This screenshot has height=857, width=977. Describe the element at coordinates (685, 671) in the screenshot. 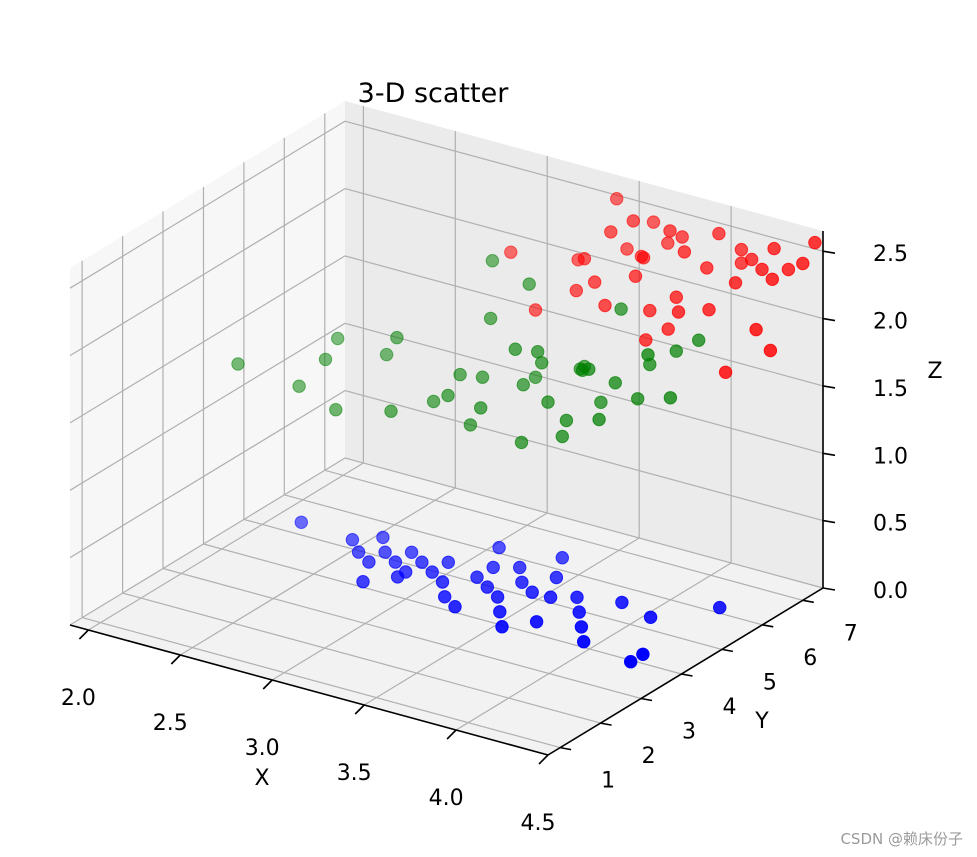

I see `y-axis-line` at that location.